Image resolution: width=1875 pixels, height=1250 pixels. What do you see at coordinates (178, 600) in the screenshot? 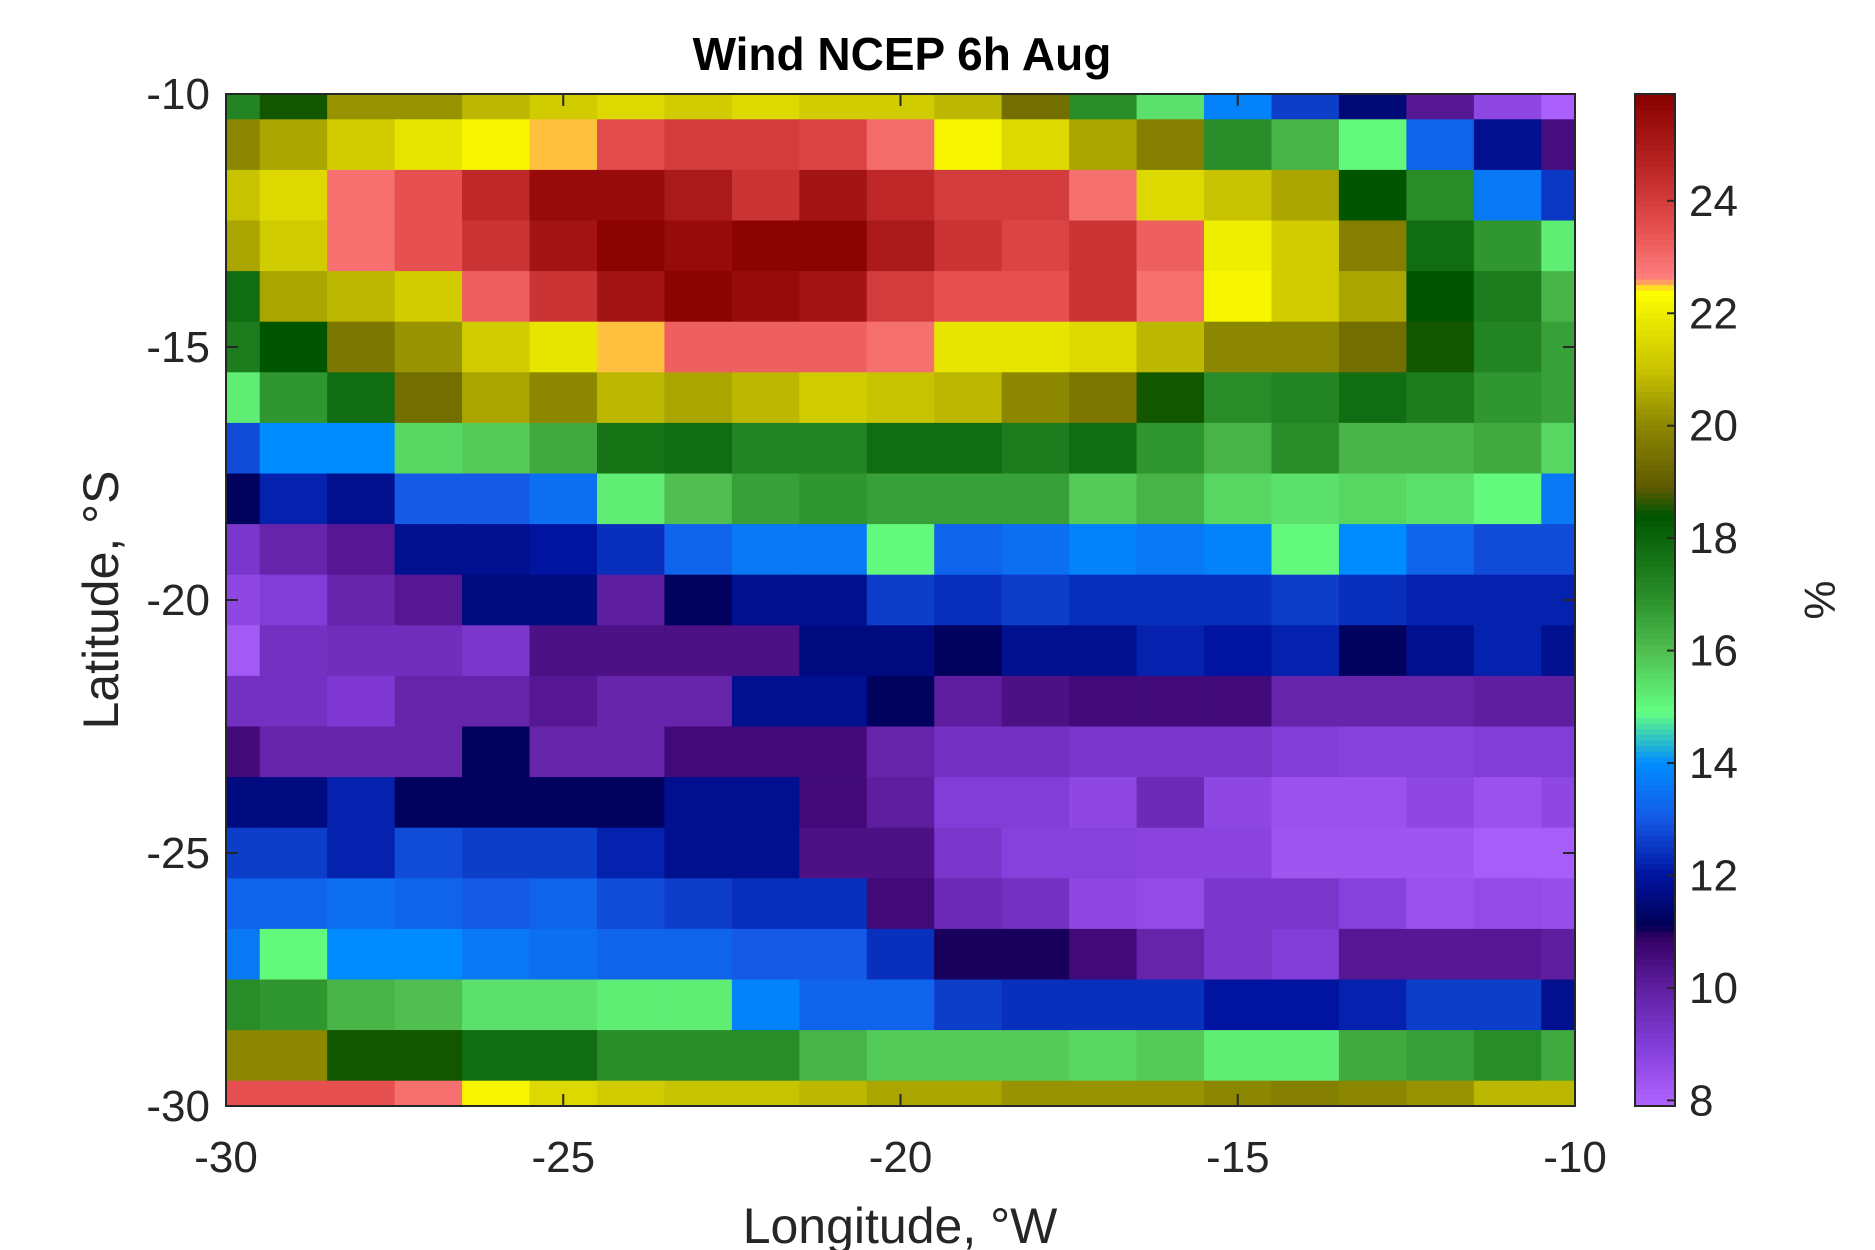
I see `y-tick-label: -20` at bounding box center [178, 600].